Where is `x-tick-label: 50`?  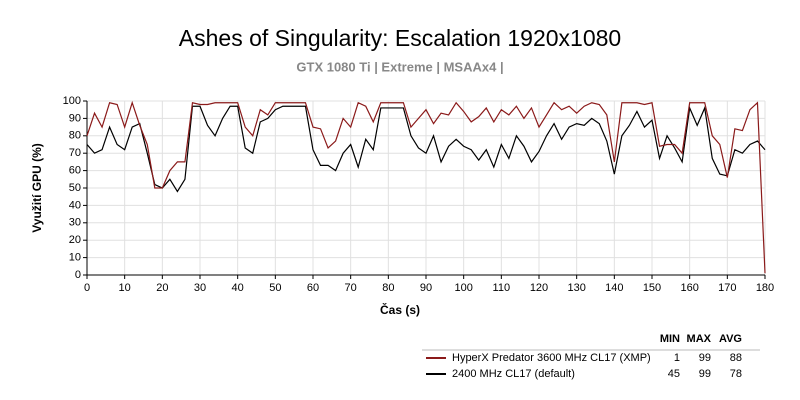
x-tick-label: 50 is located at coordinates (275, 288).